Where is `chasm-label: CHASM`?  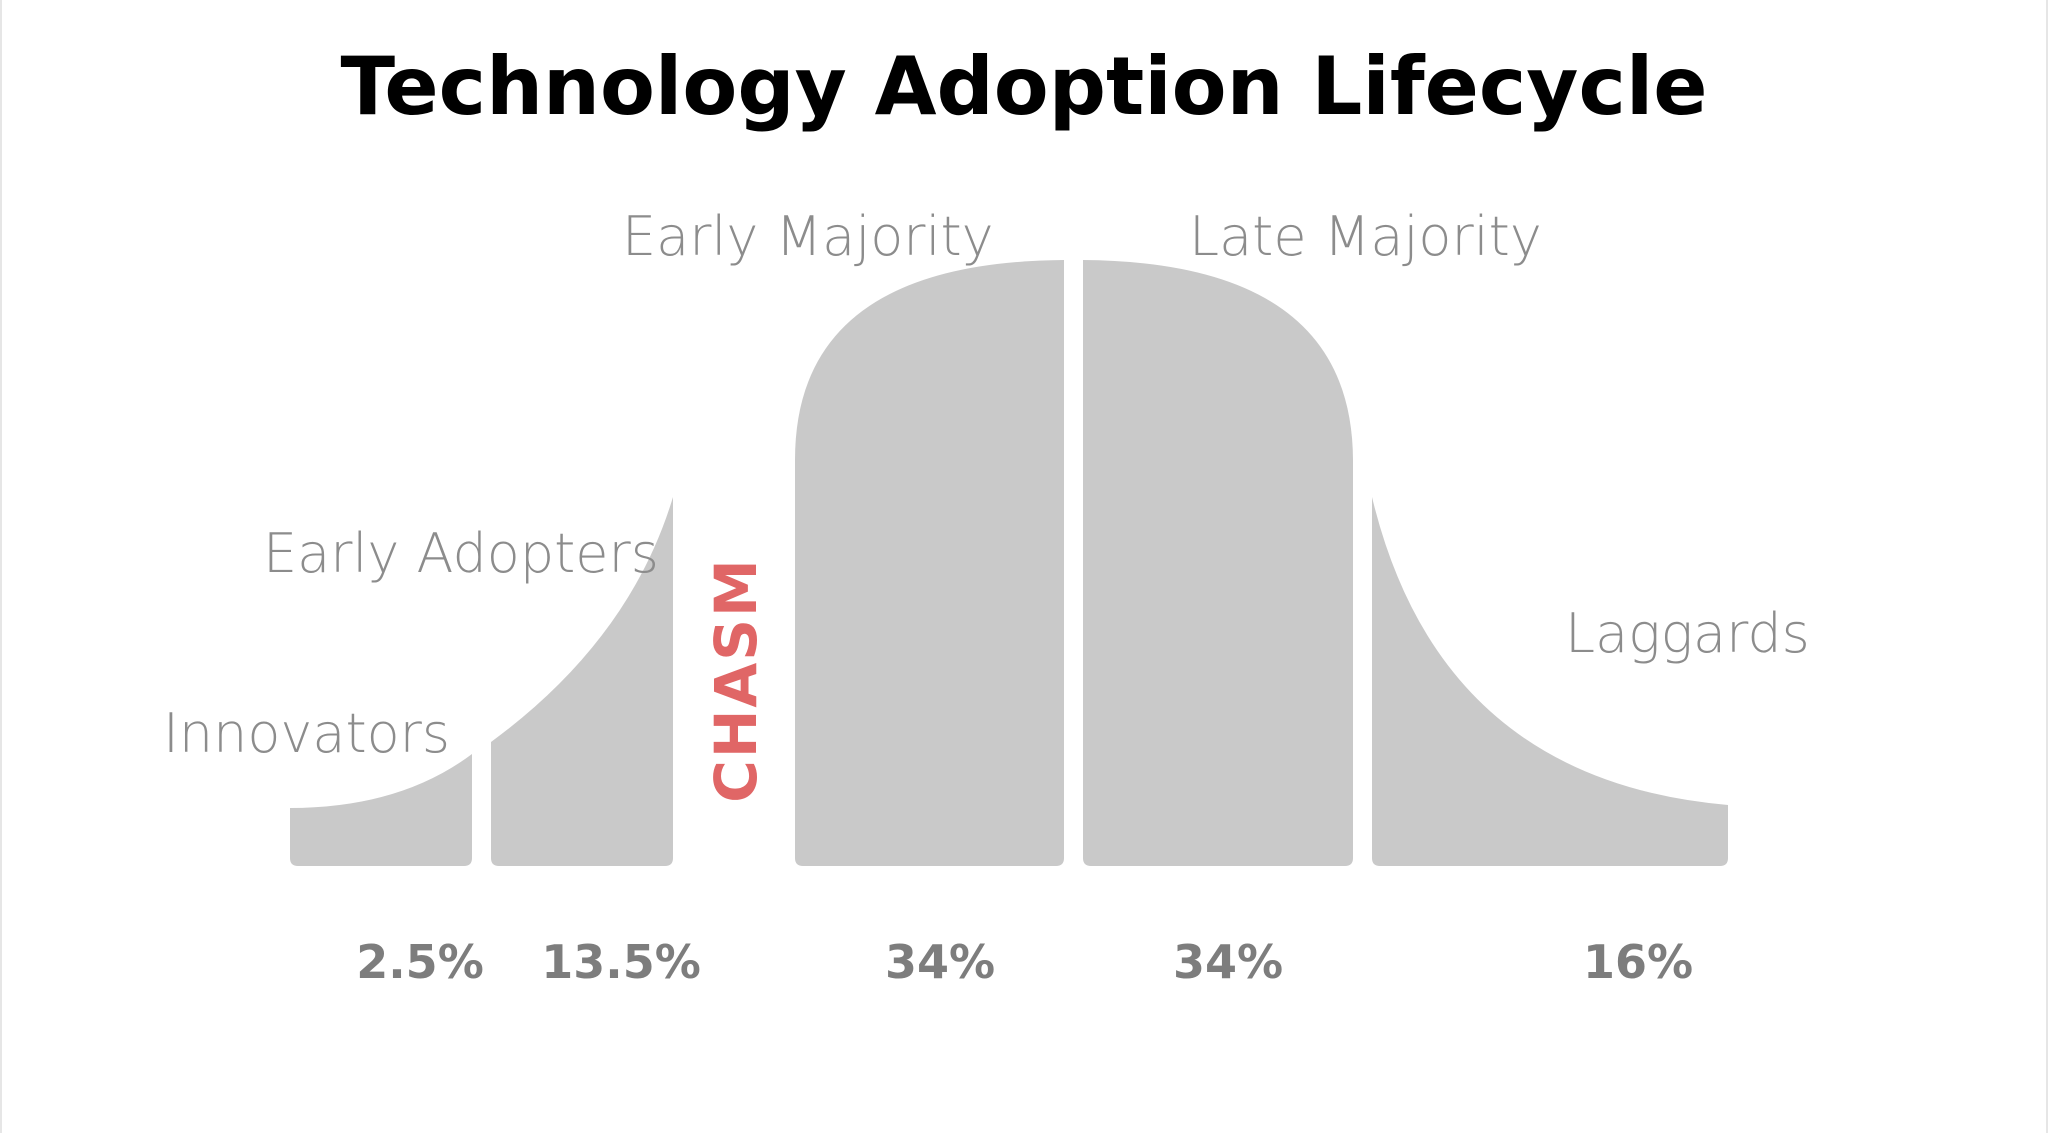
chasm-label: CHASM is located at coordinates (736, 679).